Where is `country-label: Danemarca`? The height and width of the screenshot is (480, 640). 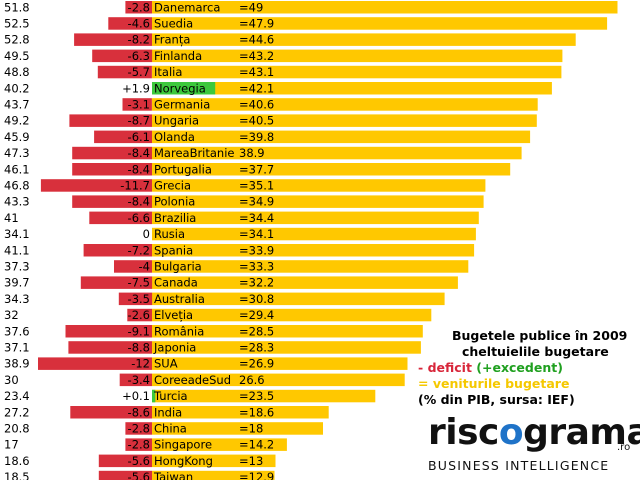 country-label: Danemarca is located at coordinates (187, 7).